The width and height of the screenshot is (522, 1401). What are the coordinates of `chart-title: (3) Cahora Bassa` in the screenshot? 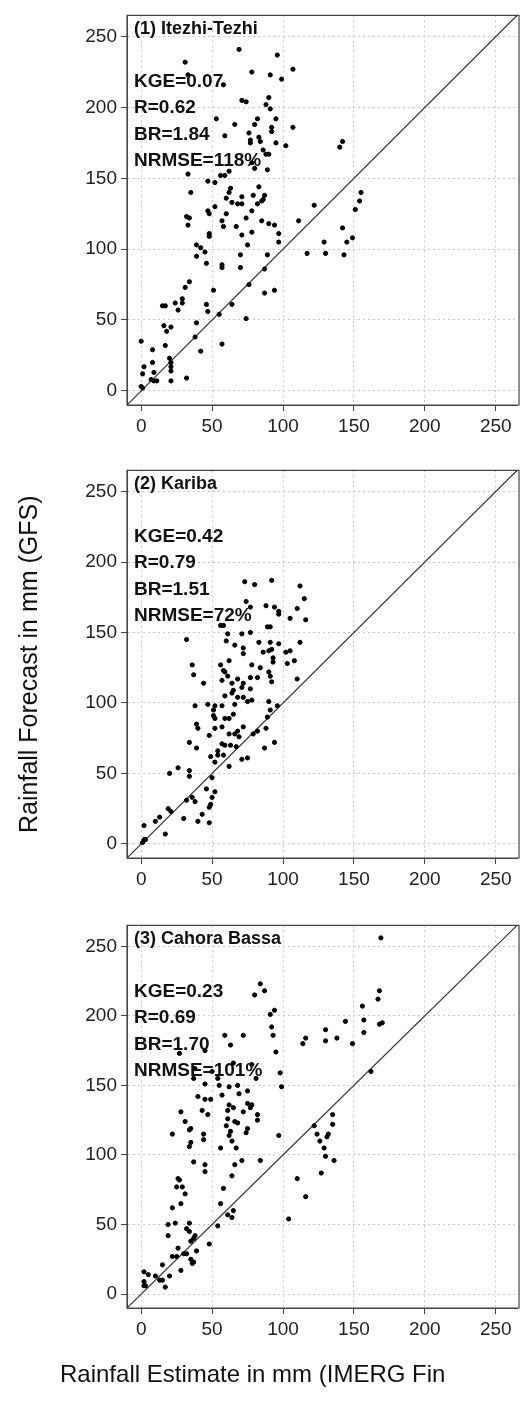 It's located at (208, 938).